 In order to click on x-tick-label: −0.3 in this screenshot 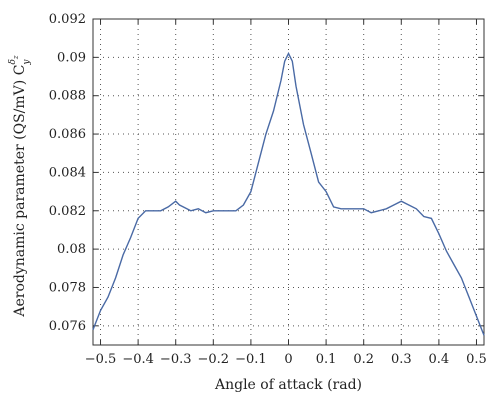, I will do `click(176, 359)`.